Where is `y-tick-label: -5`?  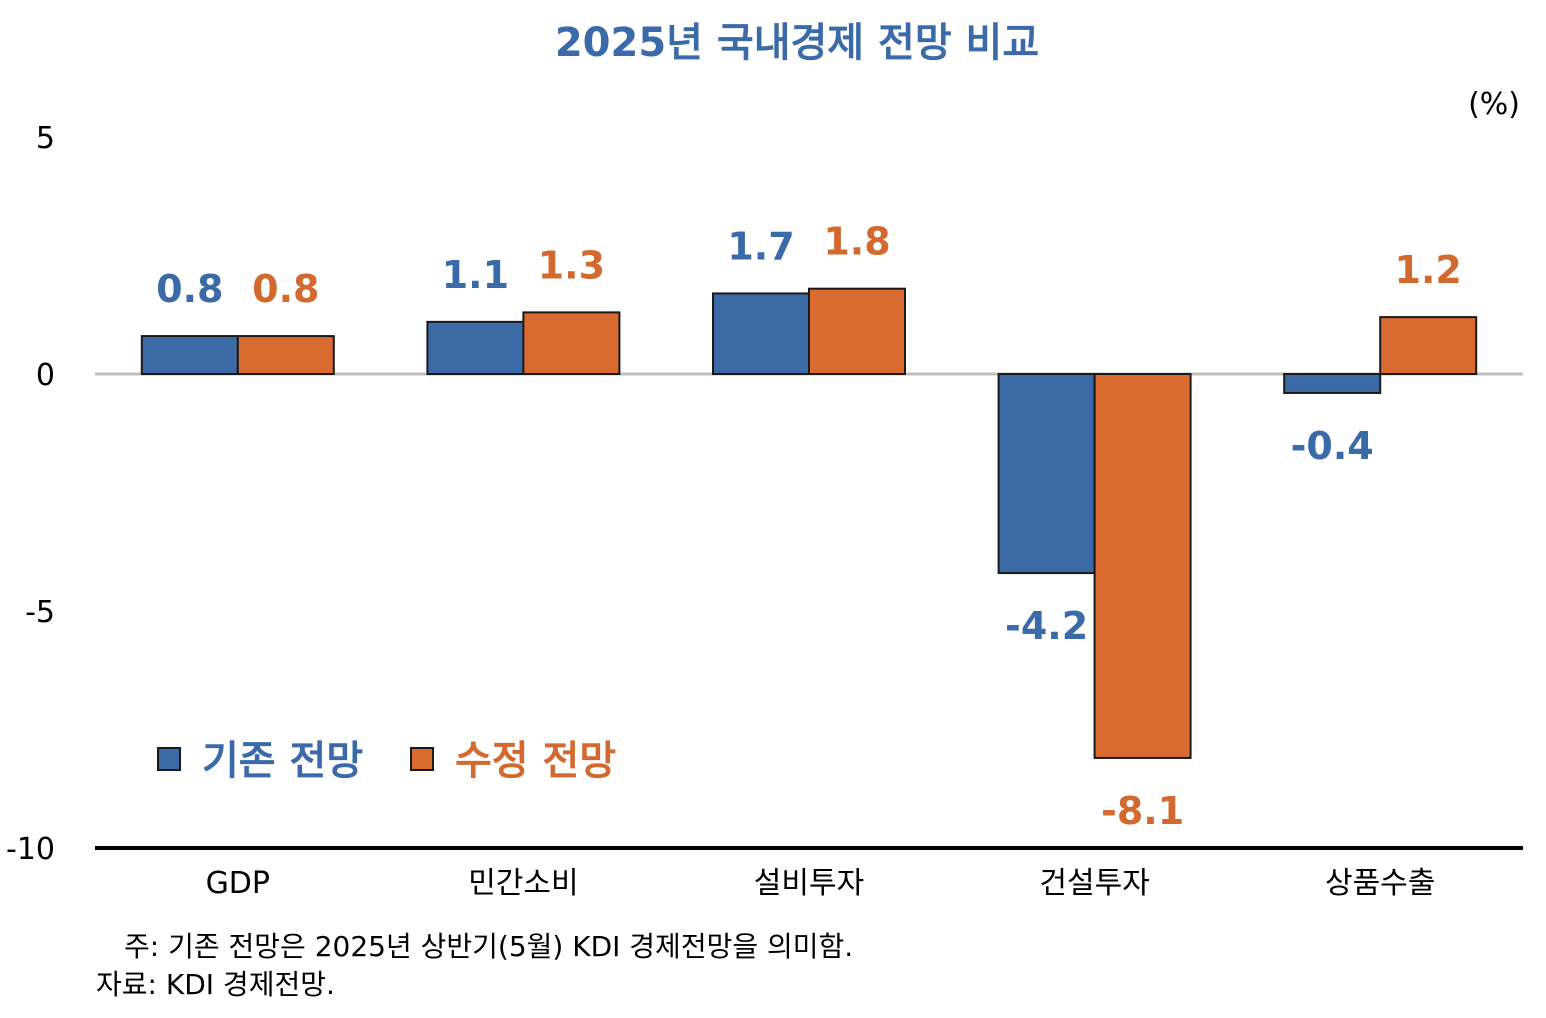 y-tick-label: -5 is located at coordinates (40, 612).